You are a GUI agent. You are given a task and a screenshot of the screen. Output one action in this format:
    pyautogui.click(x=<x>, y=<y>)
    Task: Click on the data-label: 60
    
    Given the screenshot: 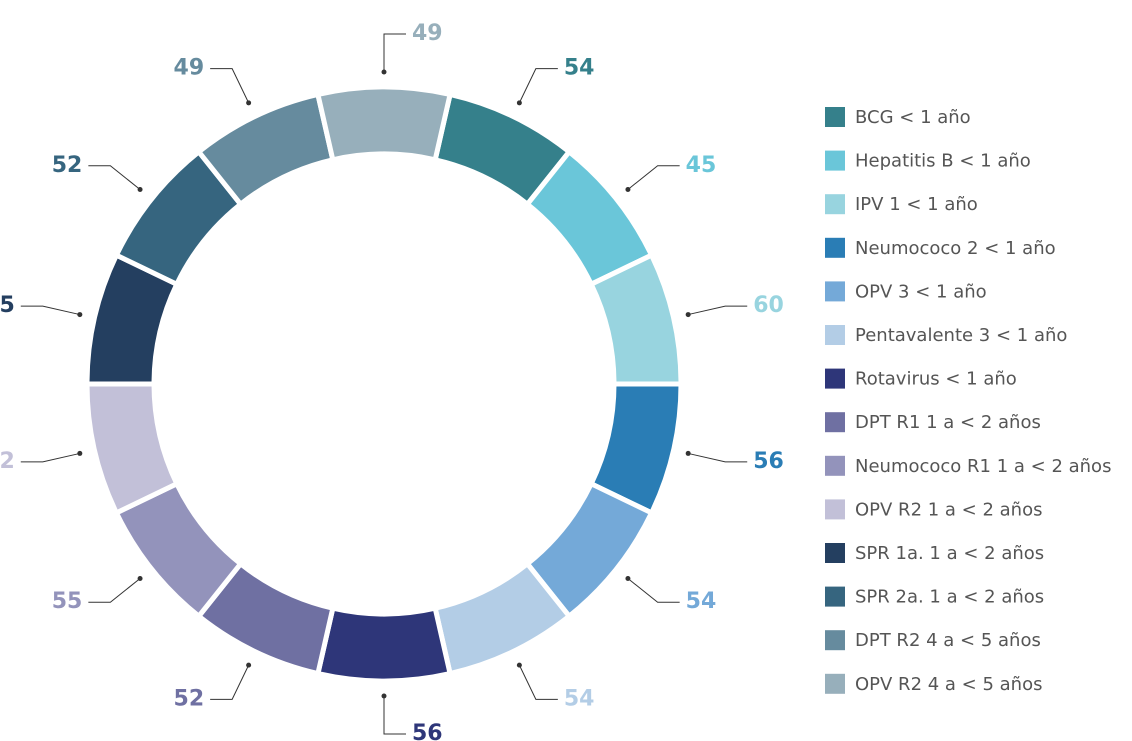 What is the action you would take?
    pyautogui.click(x=768, y=305)
    